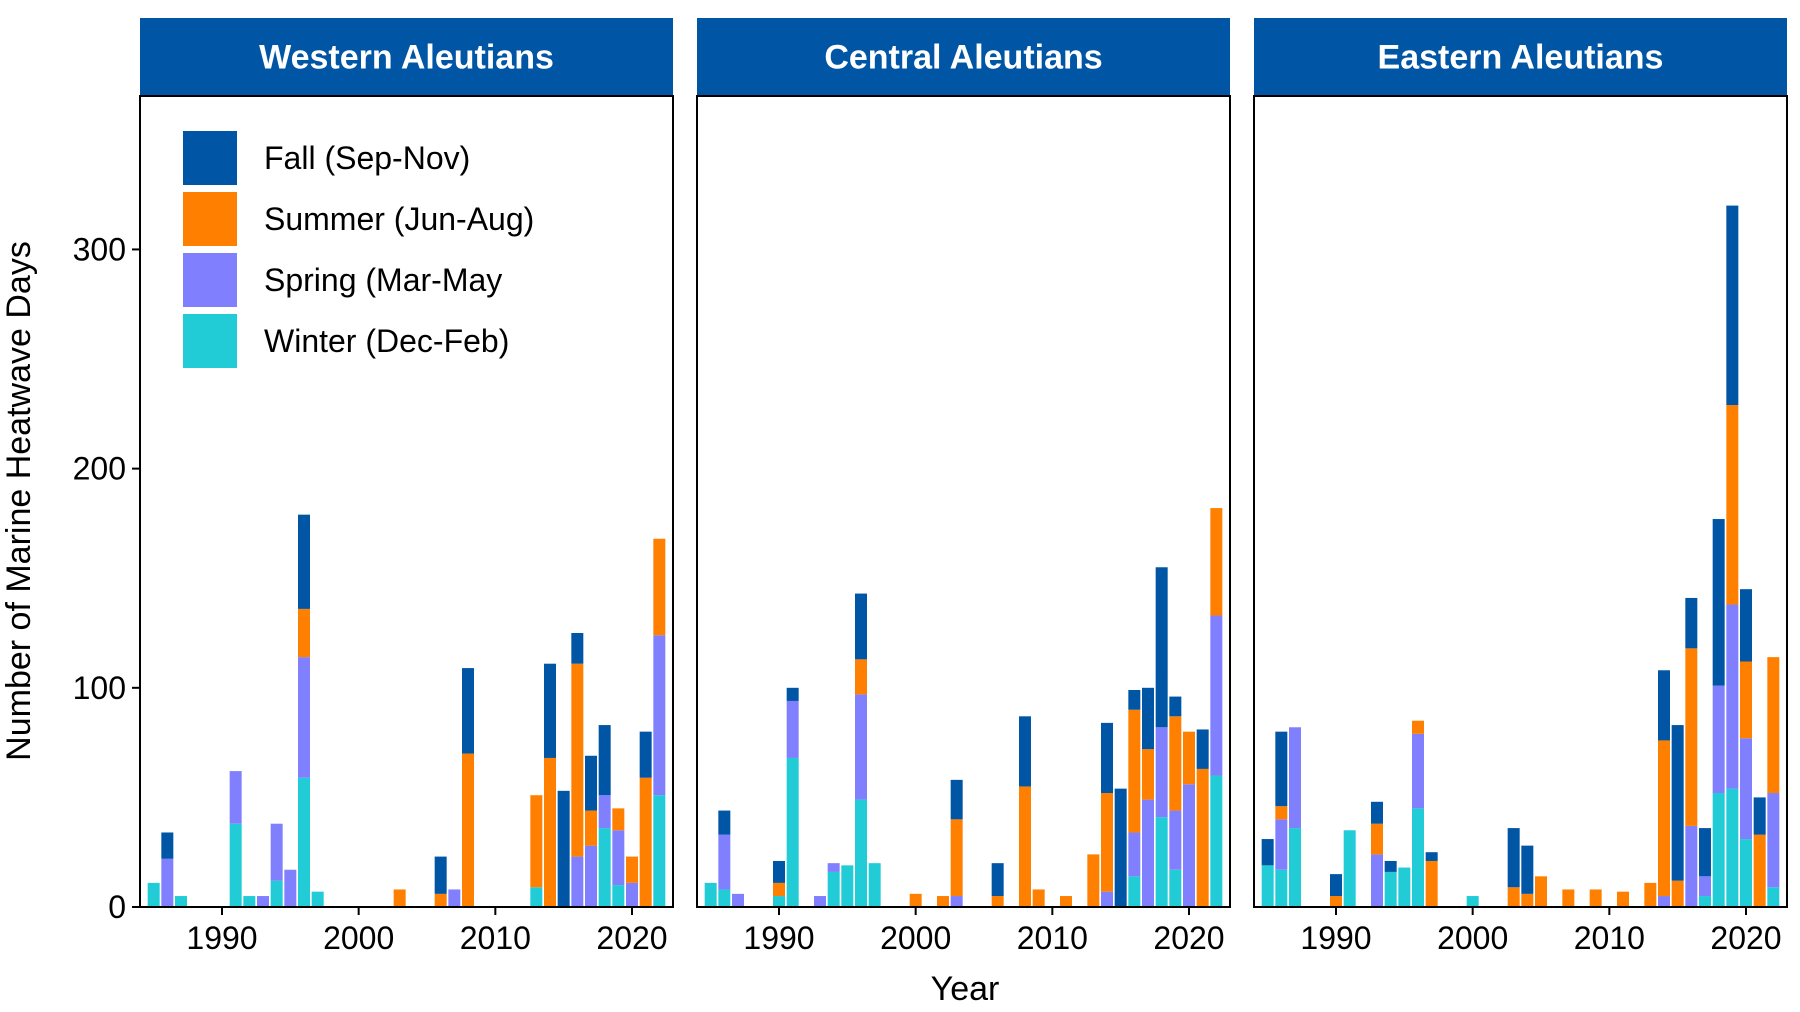  What do you see at coordinates (1390, 866) in the screenshot?
I see `bar-fall-1994` at bounding box center [1390, 866].